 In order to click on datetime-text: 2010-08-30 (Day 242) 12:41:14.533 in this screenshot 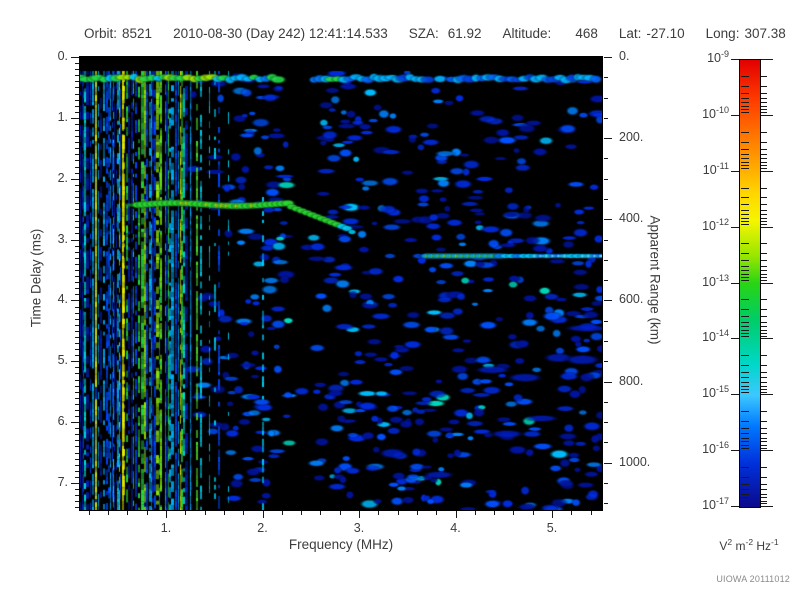, I will do `click(280, 33)`.